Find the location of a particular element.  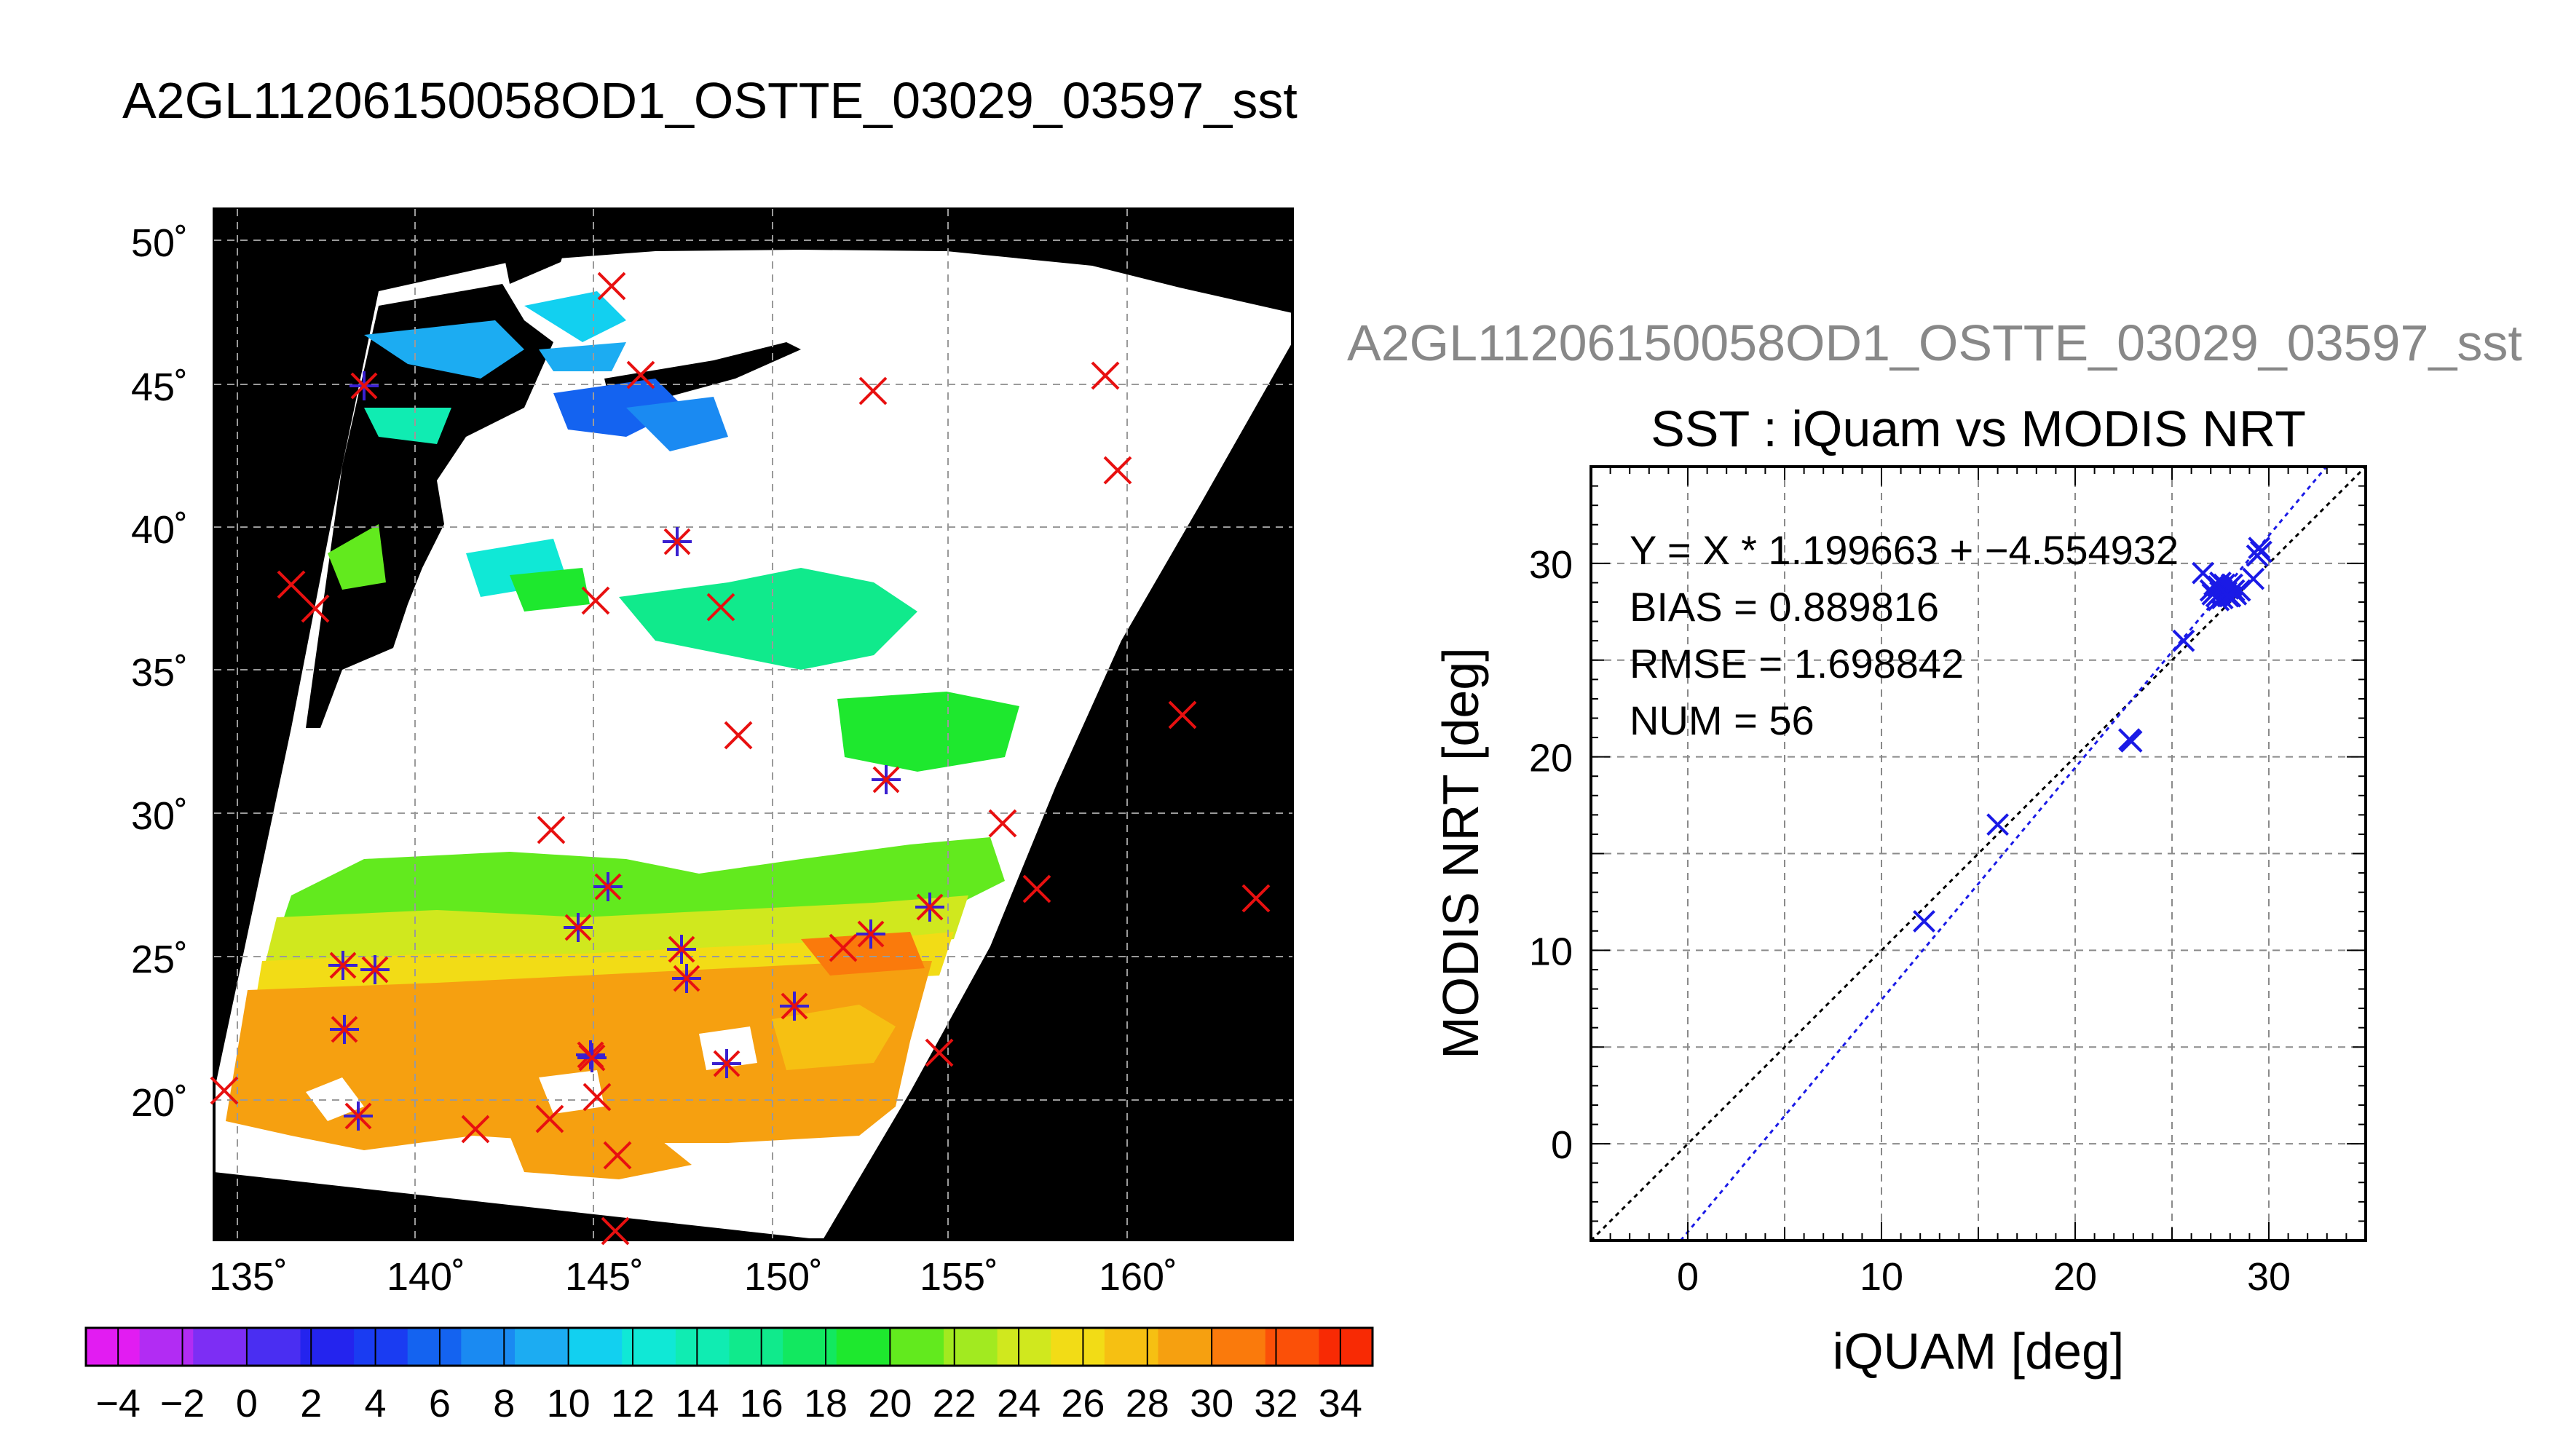

colorbar-tick-label: 14 is located at coordinates (697, 1403).